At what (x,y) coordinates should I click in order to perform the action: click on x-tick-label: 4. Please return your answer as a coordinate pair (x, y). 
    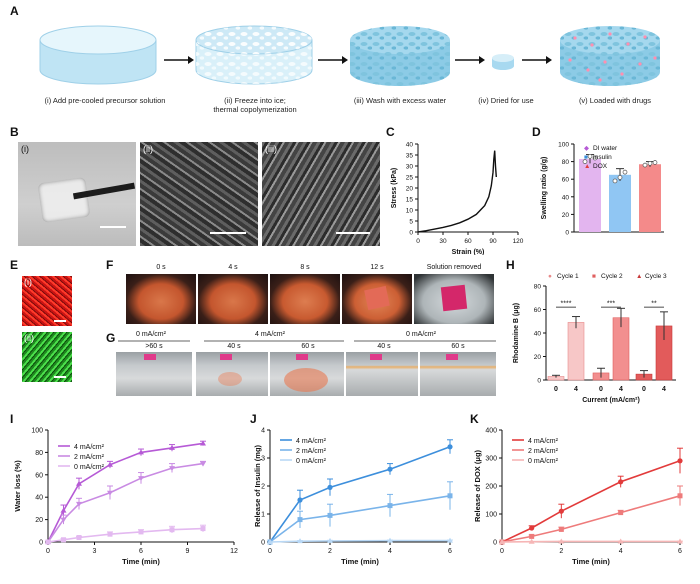
    Looking at the image, I should click on (390, 551).